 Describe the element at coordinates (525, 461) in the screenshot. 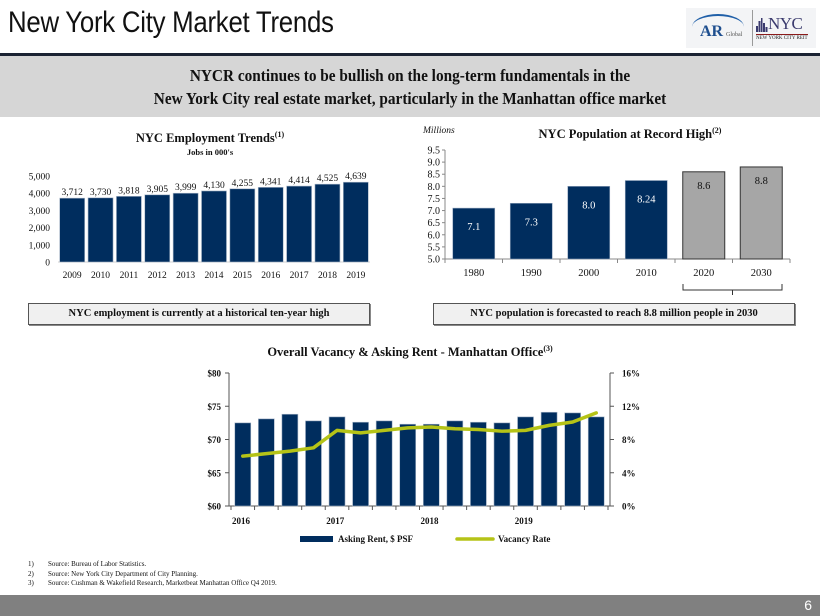

I see `rent-bar-2019-Q1` at that location.